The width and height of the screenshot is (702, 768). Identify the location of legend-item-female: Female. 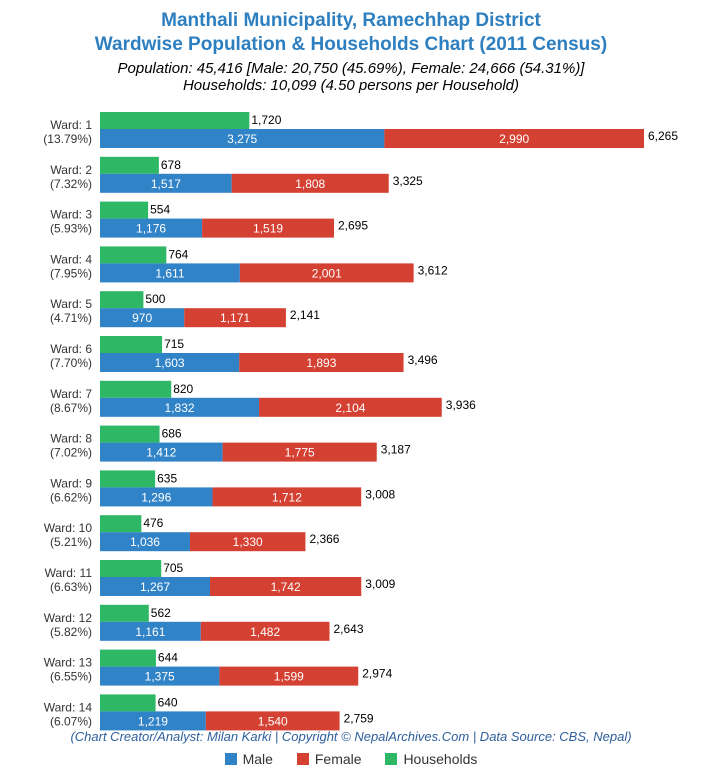
(329, 759).